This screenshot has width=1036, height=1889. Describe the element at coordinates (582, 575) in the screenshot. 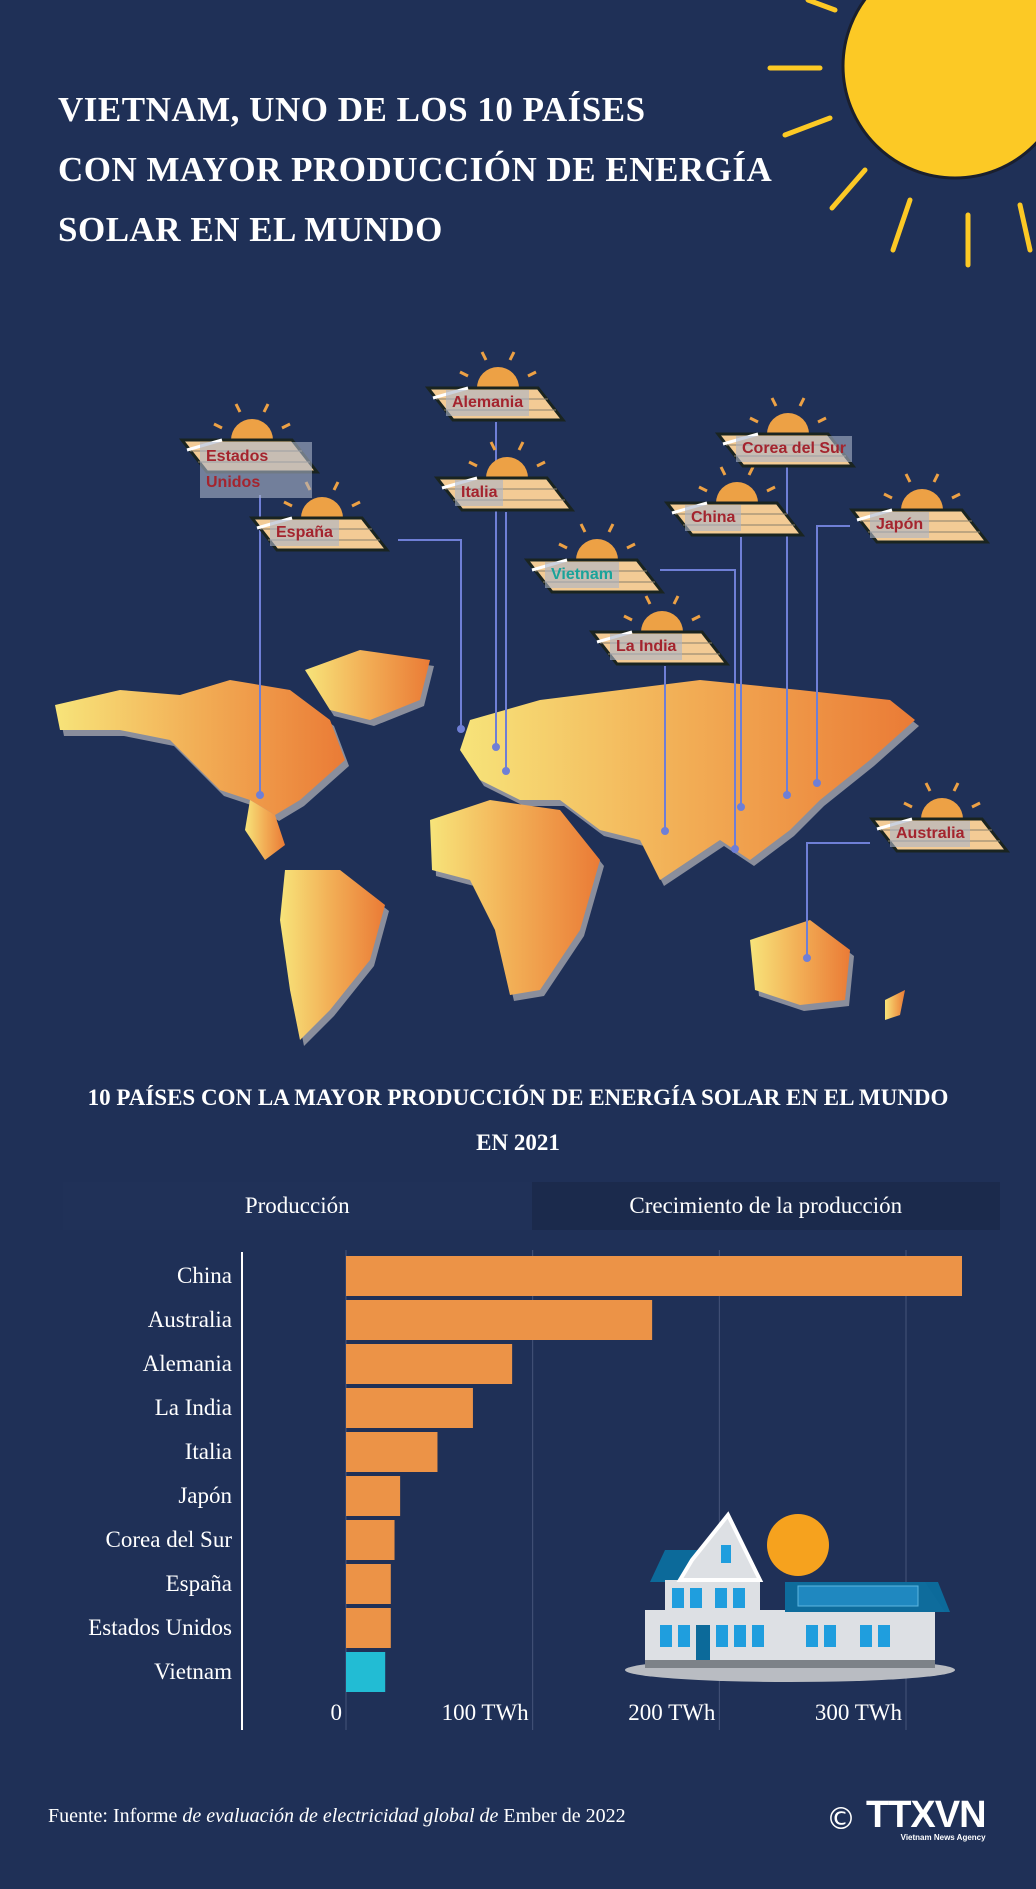

I see `map-label: Vietnam` at that location.